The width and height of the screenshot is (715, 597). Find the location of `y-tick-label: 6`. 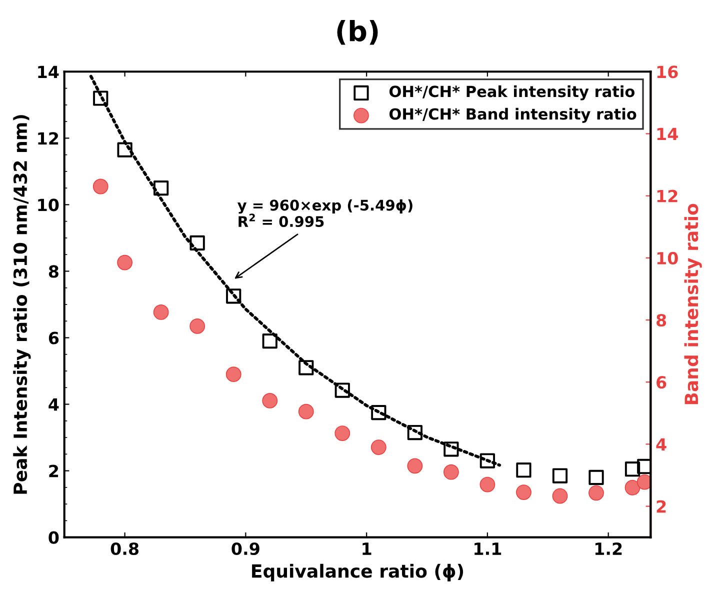

y-tick-label: 6 is located at coordinates (53, 338).